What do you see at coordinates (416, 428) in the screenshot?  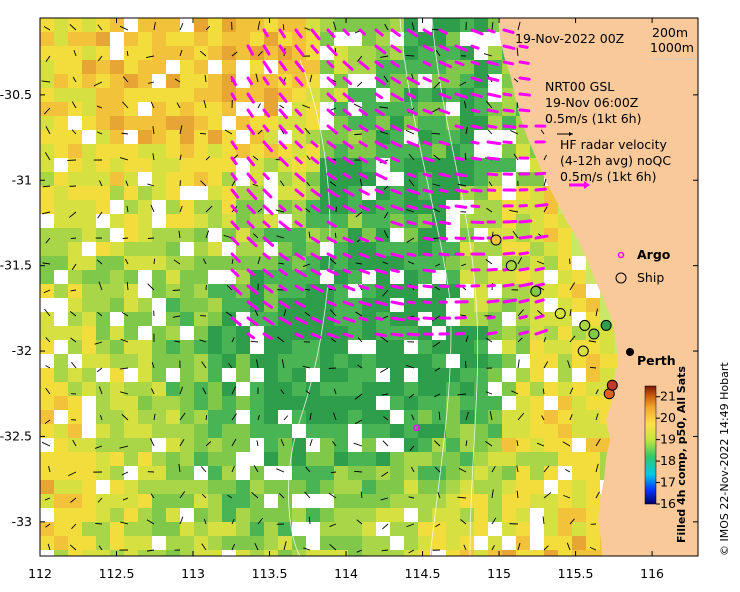 I see `argo-marker` at bounding box center [416, 428].